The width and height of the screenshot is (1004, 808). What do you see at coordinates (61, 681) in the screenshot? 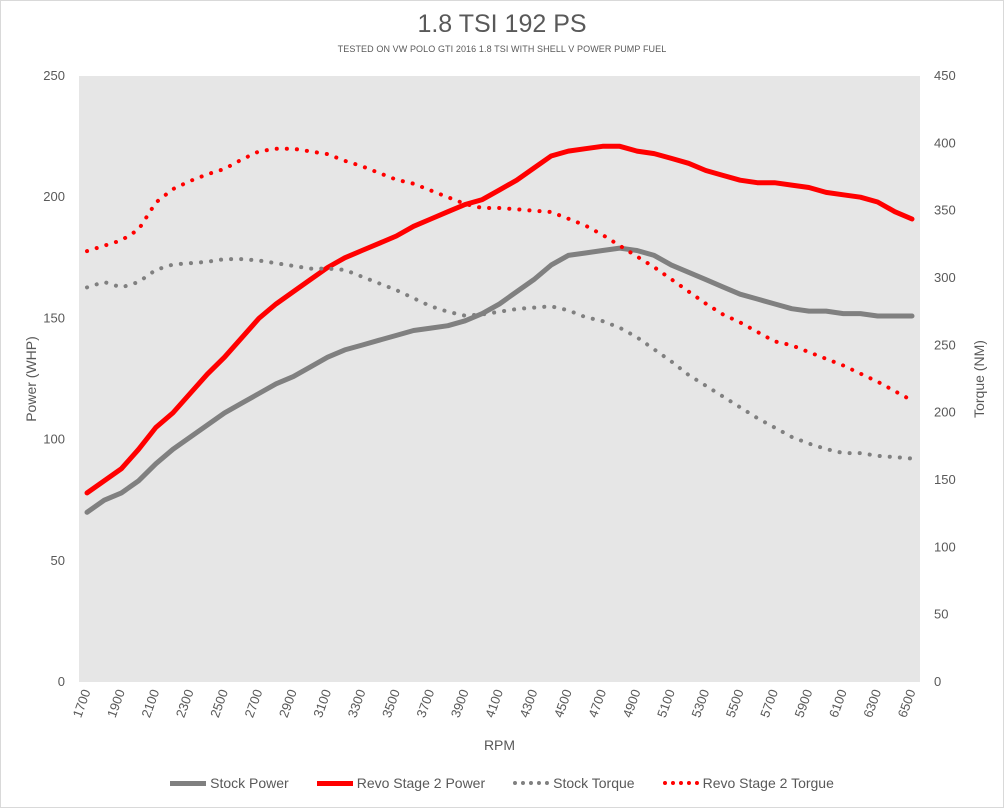
I see `y-left-tick-label: 0` at bounding box center [61, 681].